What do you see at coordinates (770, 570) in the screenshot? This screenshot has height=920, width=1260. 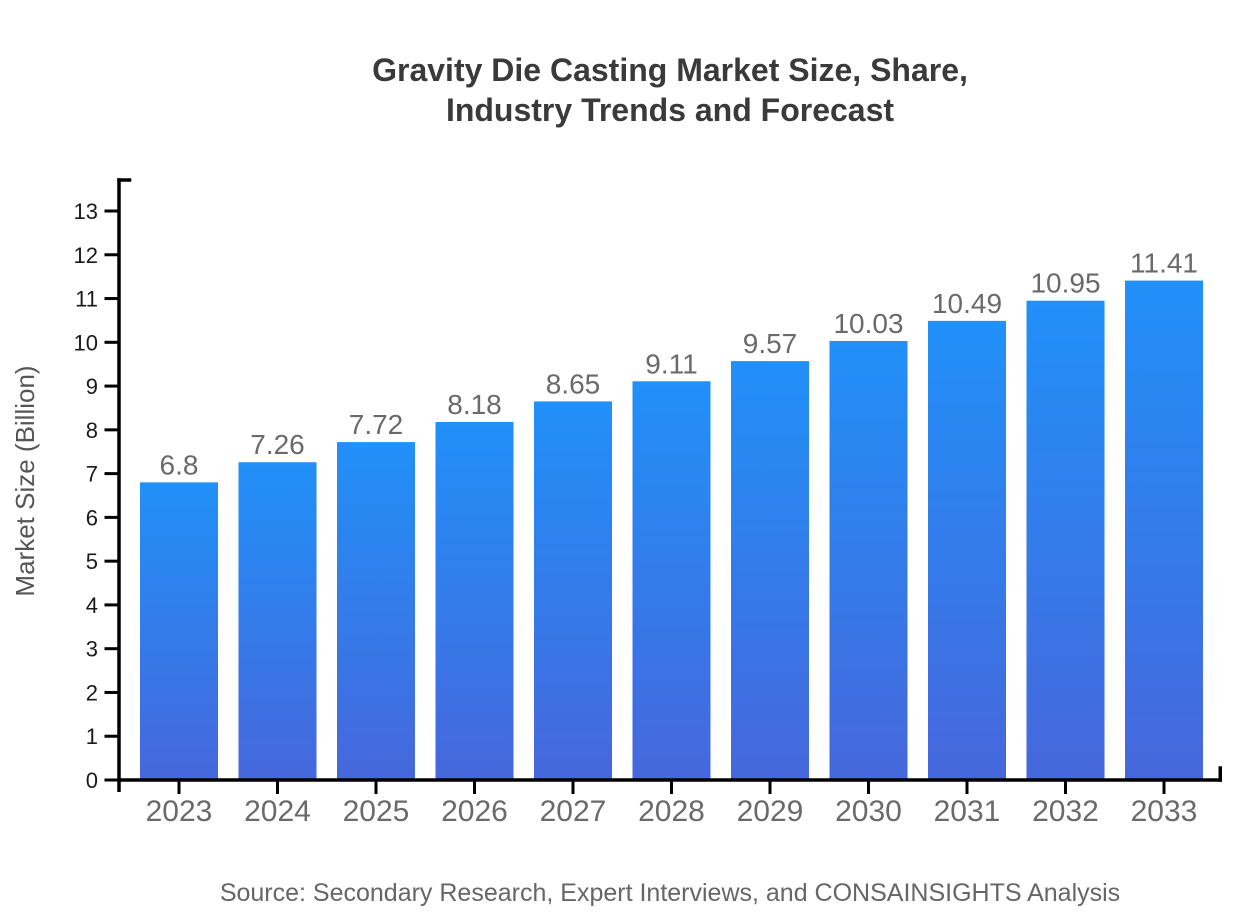 I see `bar-2029` at bounding box center [770, 570].